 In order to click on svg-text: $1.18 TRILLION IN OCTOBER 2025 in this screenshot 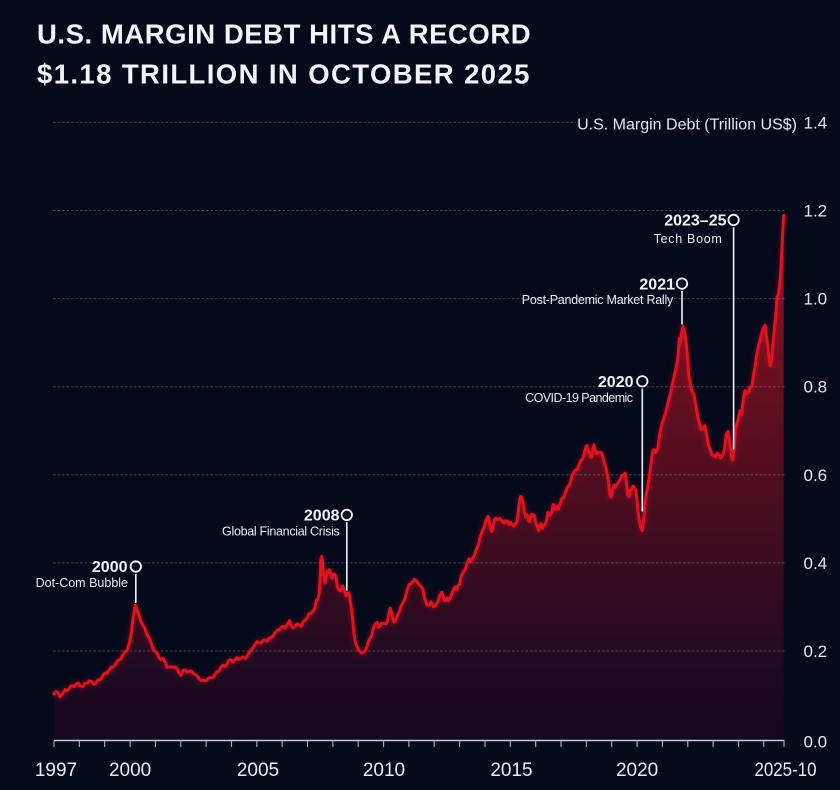, I will do `click(284, 74)`.